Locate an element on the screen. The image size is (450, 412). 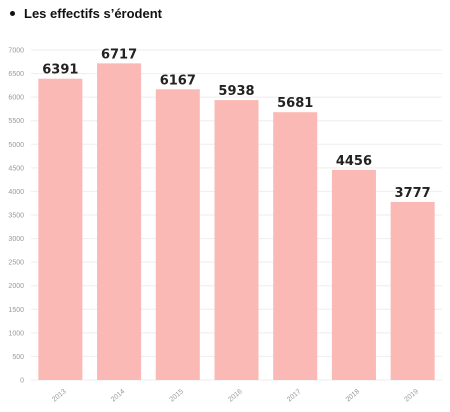
y-tick-label: 6000 is located at coordinates (16, 98).